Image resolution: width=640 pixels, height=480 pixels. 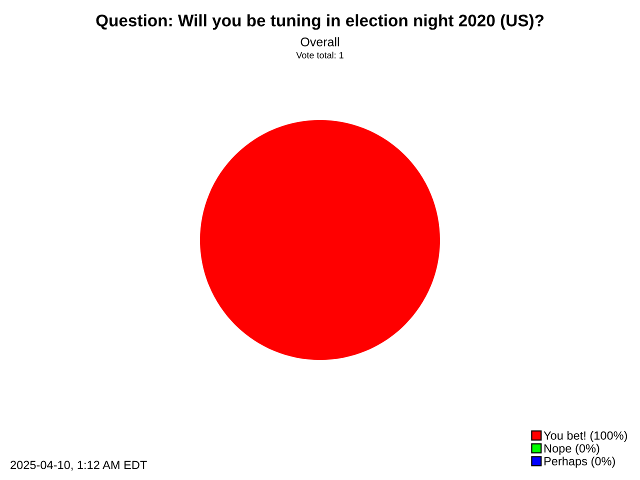 What do you see at coordinates (320, 22) in the screenshot?
I see `chart-title: Question: Will you be tuning in election night 2020 (US)?` at bounding box center [320, 22].